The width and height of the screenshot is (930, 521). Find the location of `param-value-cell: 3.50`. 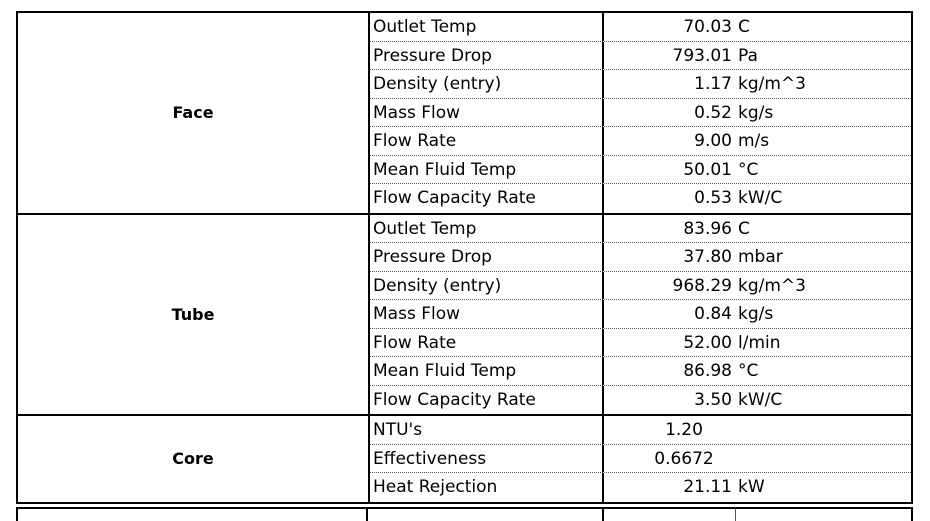

param-value-cell: 3.50 is located at coordinates (713, 399).